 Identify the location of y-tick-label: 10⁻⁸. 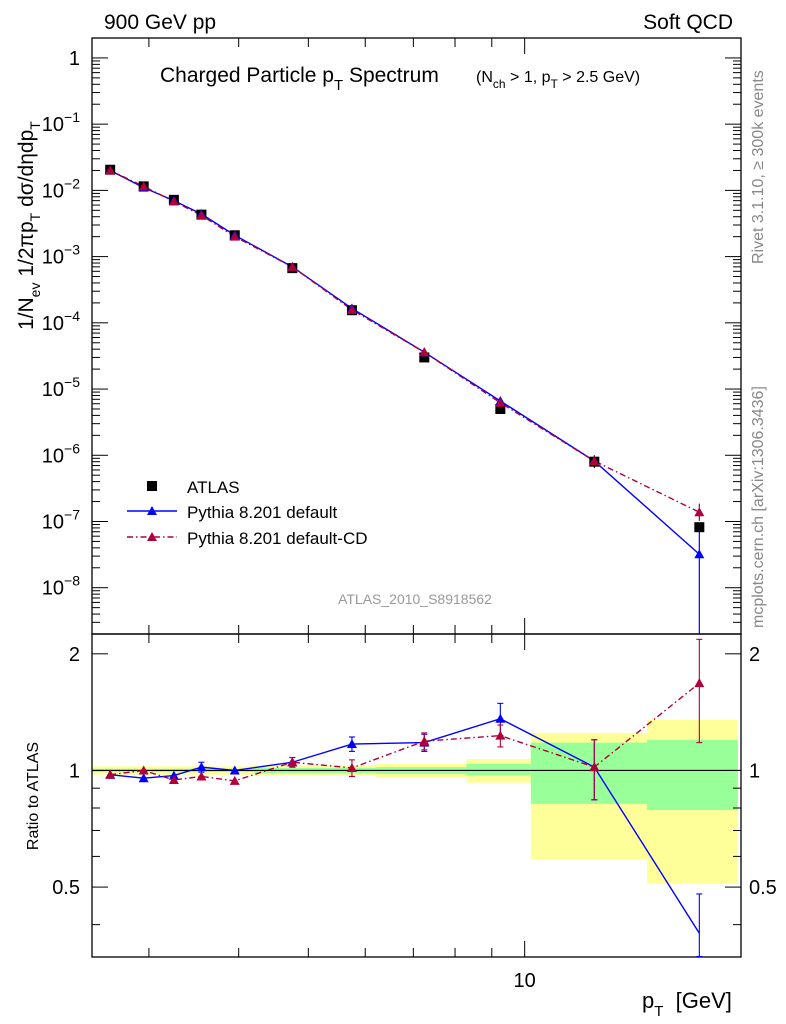
(61, 586).